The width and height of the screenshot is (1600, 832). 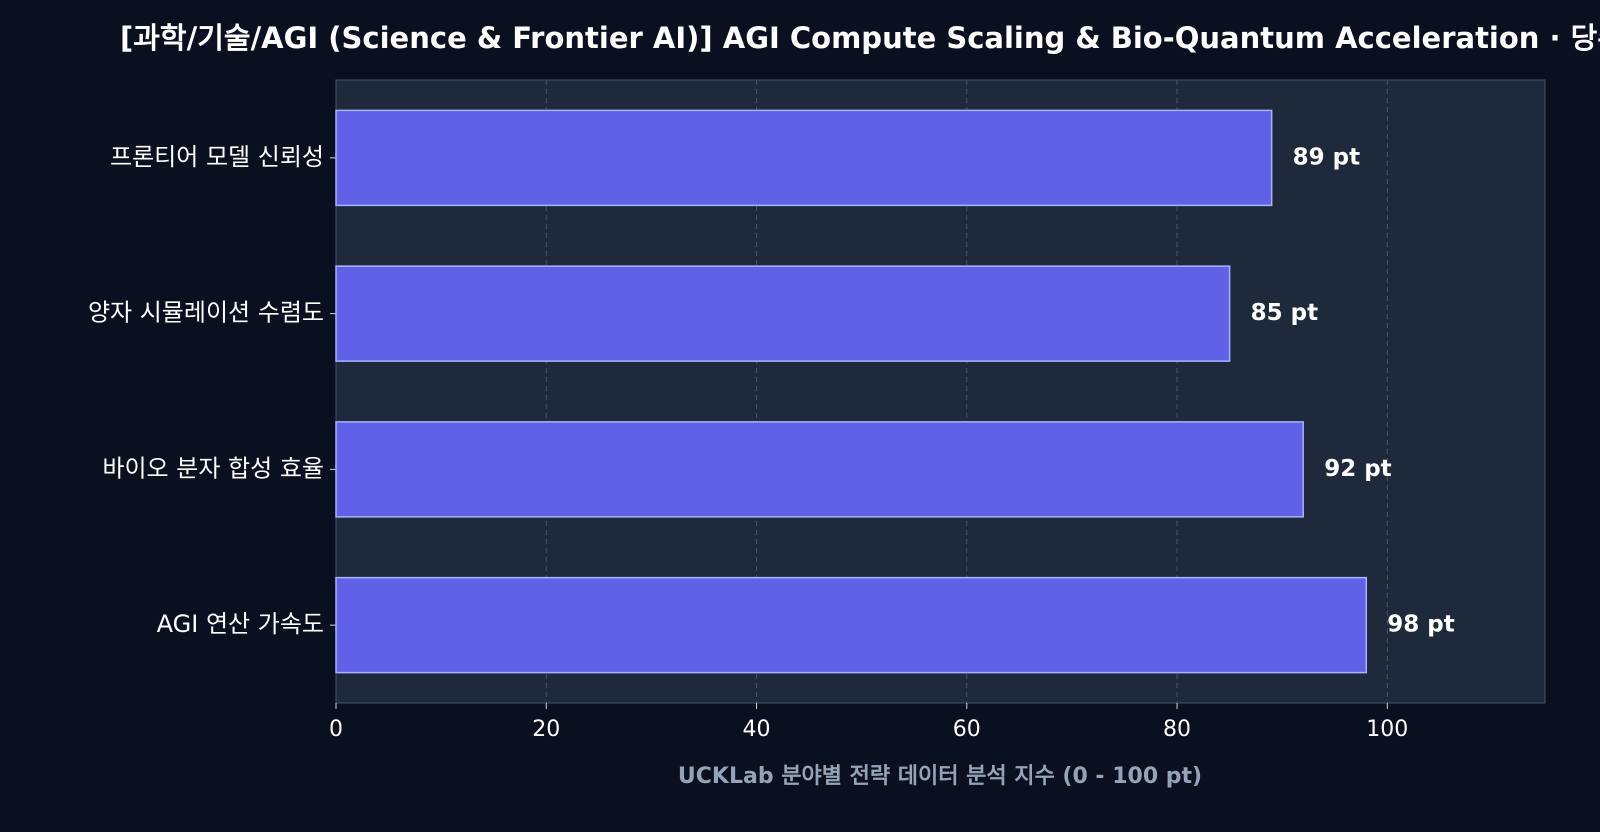 I want to click on x-tick-label: 20, so click(x=546, y=729).